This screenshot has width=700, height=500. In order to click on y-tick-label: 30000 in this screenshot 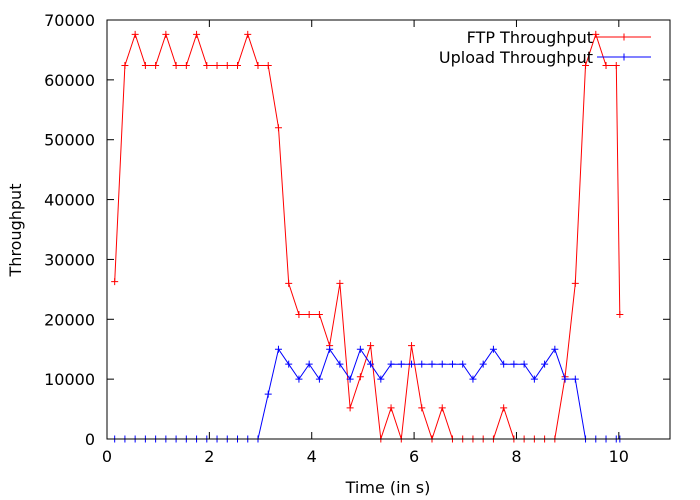, I will do `click(69, 259)`.